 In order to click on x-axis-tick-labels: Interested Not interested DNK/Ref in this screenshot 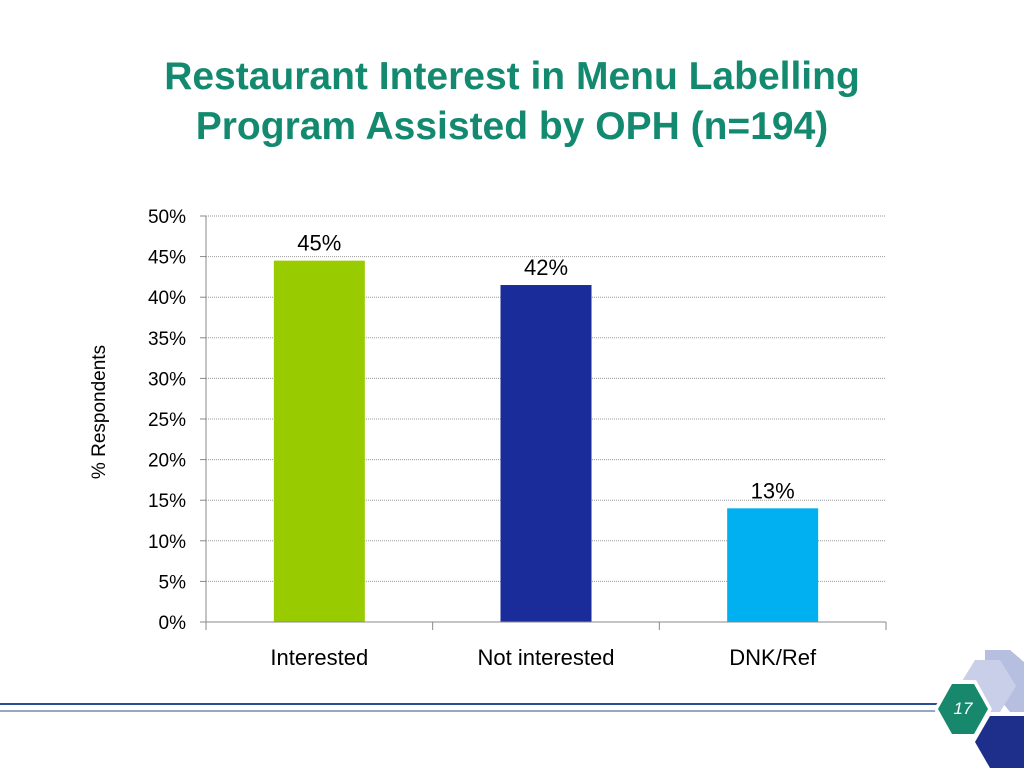, I will do `click(543, 657)`.